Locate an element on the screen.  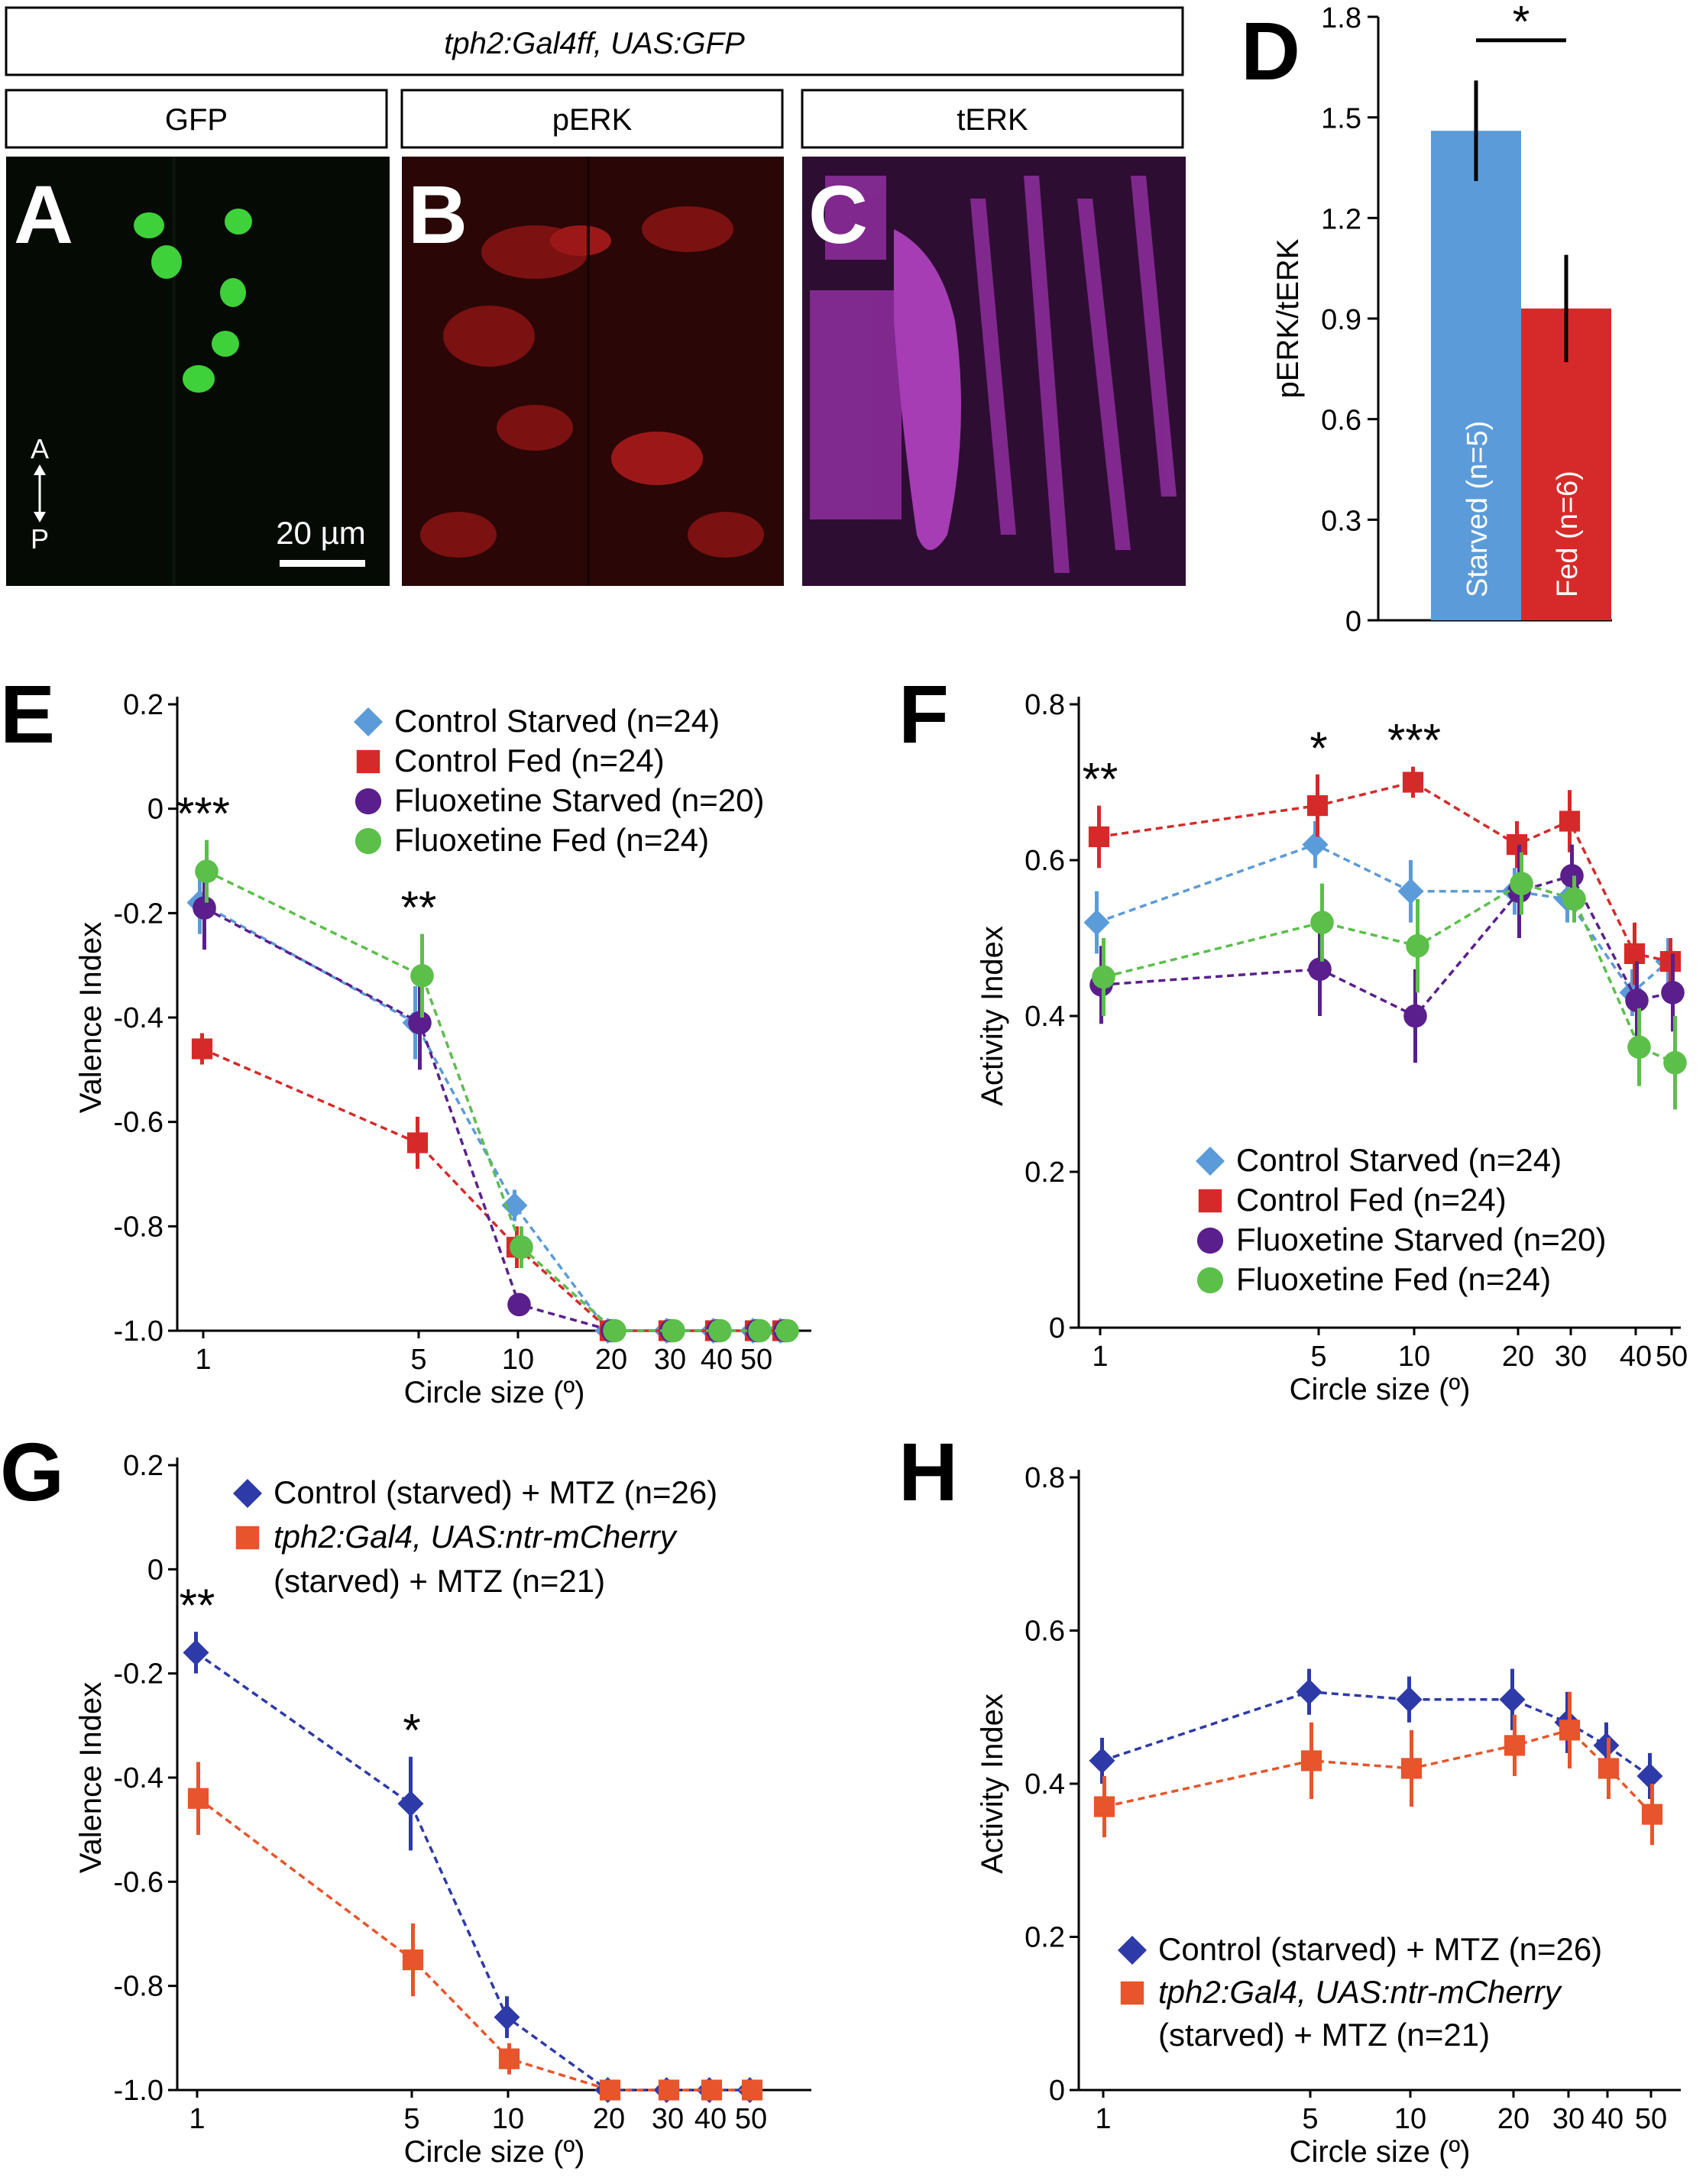
micrograph-b: B is located at coordinates (593, 371).